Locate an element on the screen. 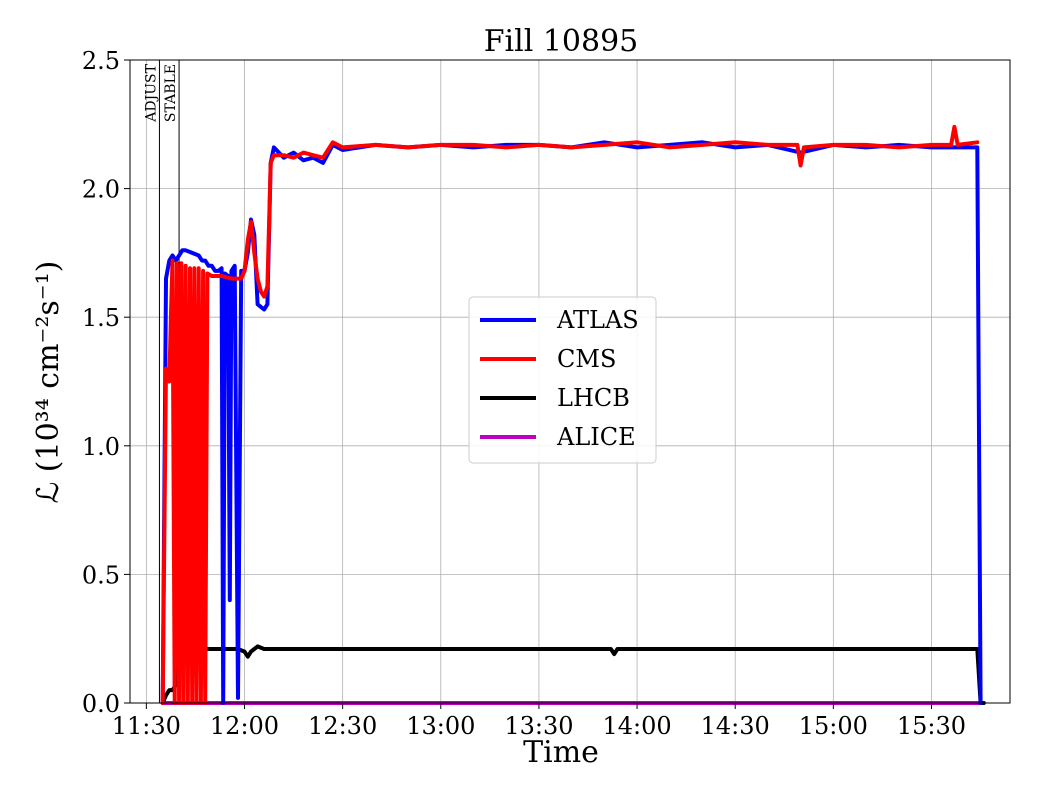 The height and width of the screenshot is (800, 1040). legend-label-cms: CMS is located at coordinates (586, 359).